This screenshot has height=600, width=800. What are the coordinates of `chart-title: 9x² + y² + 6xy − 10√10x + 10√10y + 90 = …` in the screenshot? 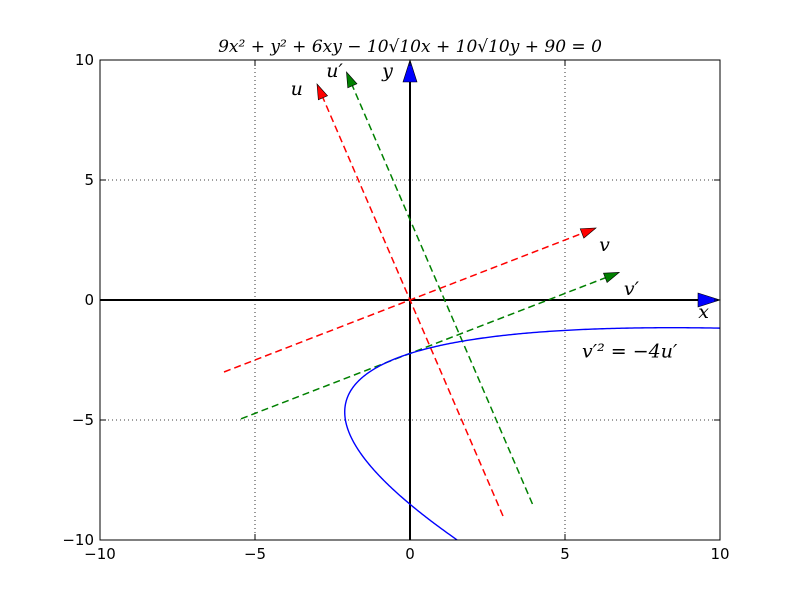 It's located at (410, 47).